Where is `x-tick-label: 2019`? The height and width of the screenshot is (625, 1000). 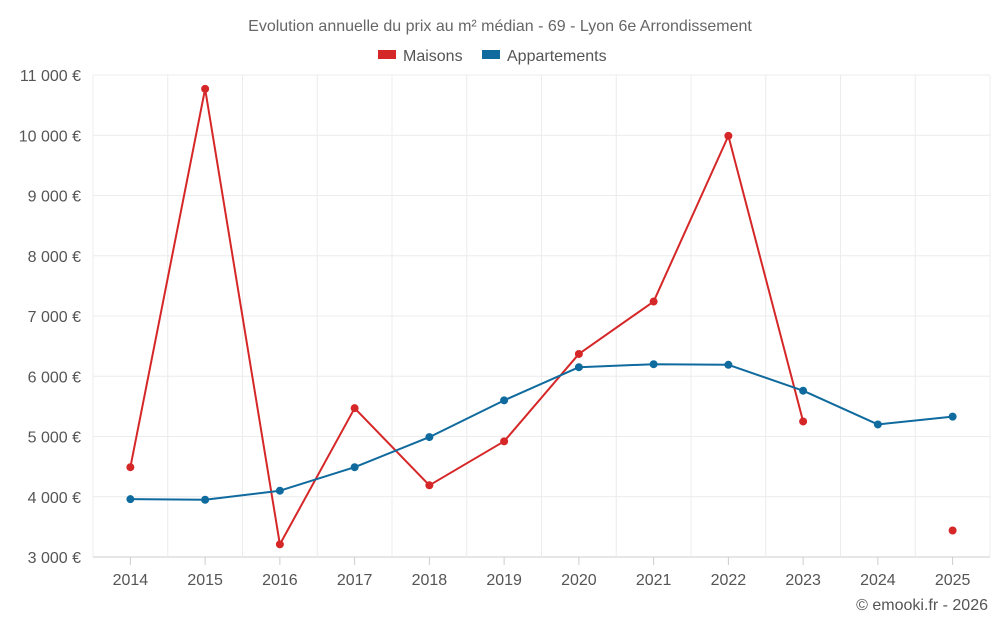
x-tick-label: 2019 is located at coordinates (504, 580).